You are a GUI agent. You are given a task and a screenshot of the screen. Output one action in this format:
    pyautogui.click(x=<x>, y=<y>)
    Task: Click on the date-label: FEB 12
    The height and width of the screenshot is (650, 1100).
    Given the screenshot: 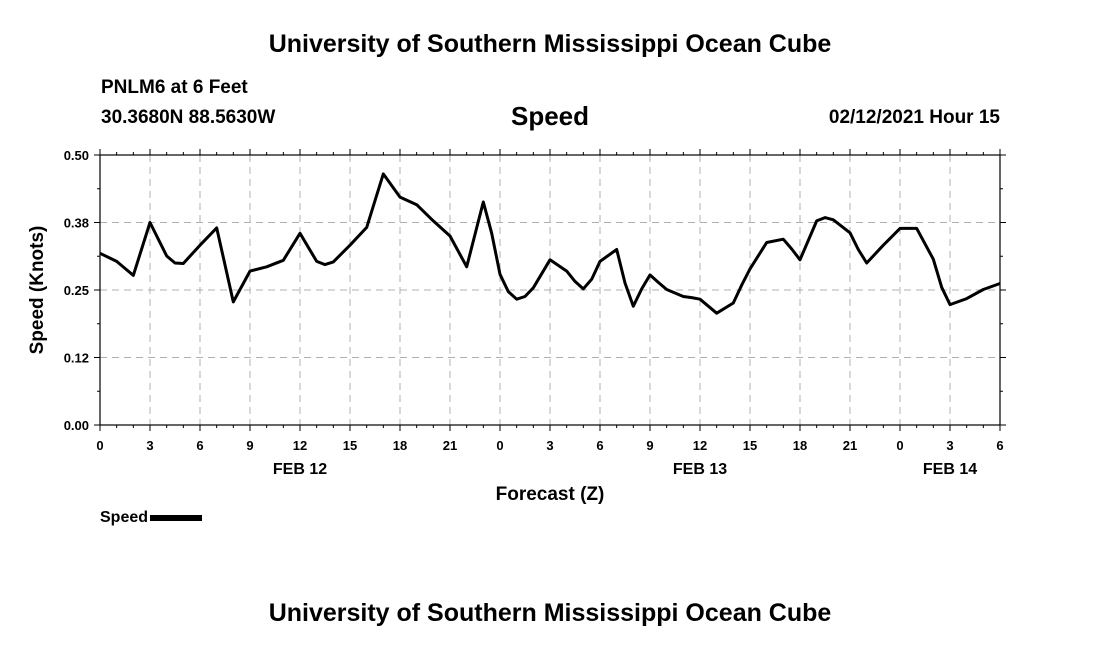 What is the action you would take?
    pyautogui.click(x=300, y=469)
    